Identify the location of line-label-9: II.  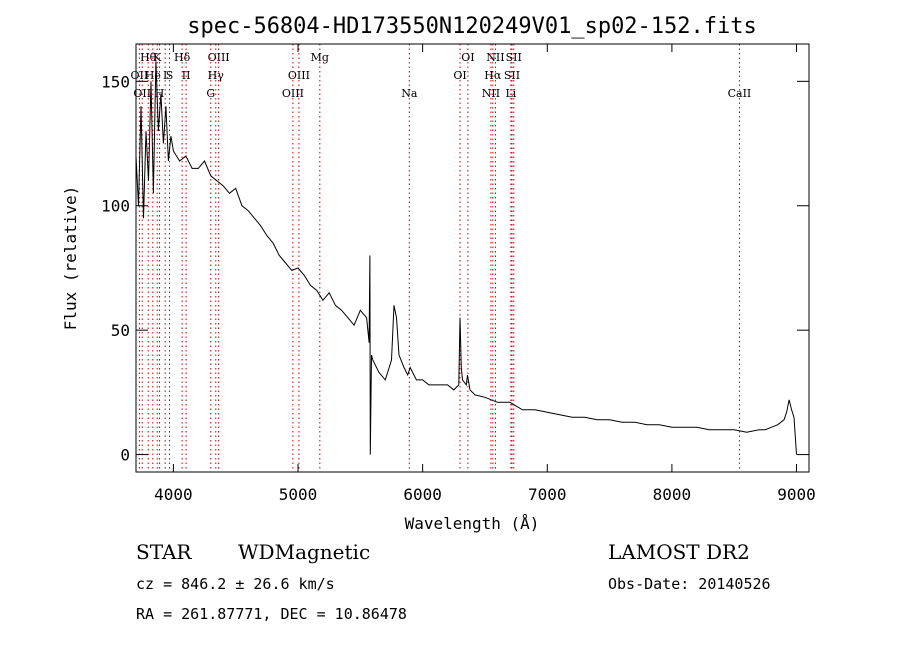
(186, 75).